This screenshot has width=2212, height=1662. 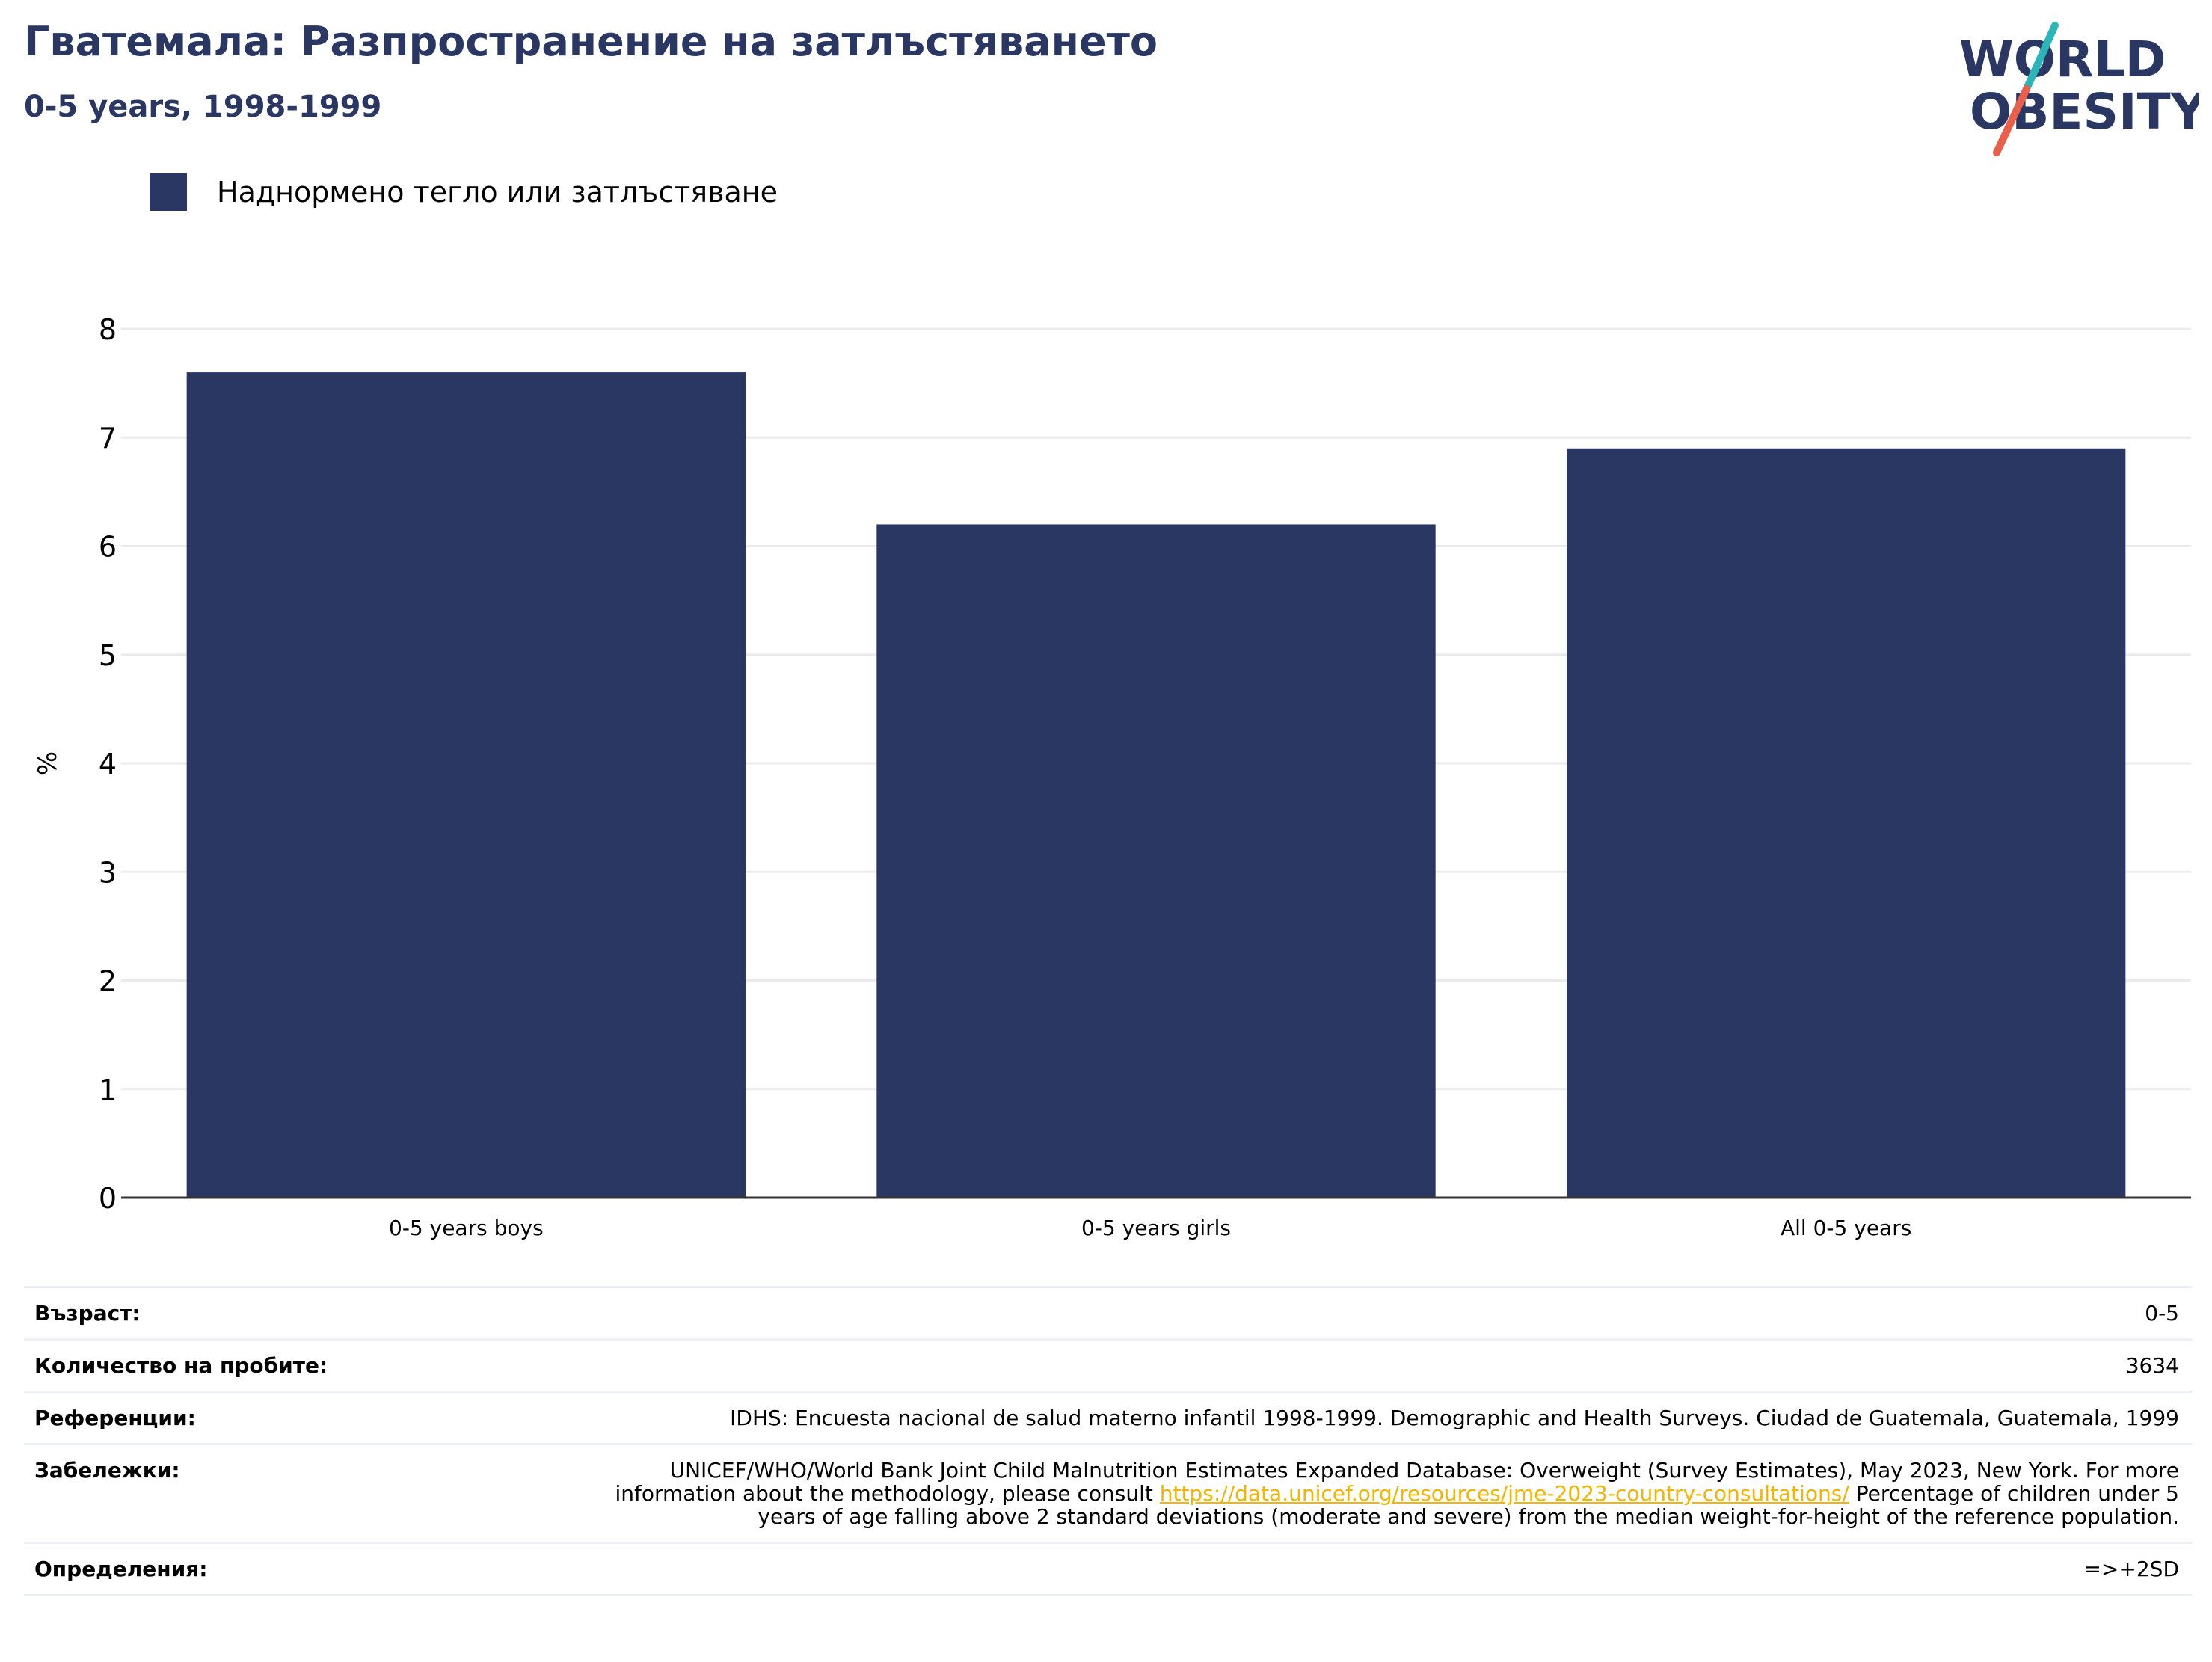 I want to click on age-label: Възраст:, so click(x=297, y=1313).